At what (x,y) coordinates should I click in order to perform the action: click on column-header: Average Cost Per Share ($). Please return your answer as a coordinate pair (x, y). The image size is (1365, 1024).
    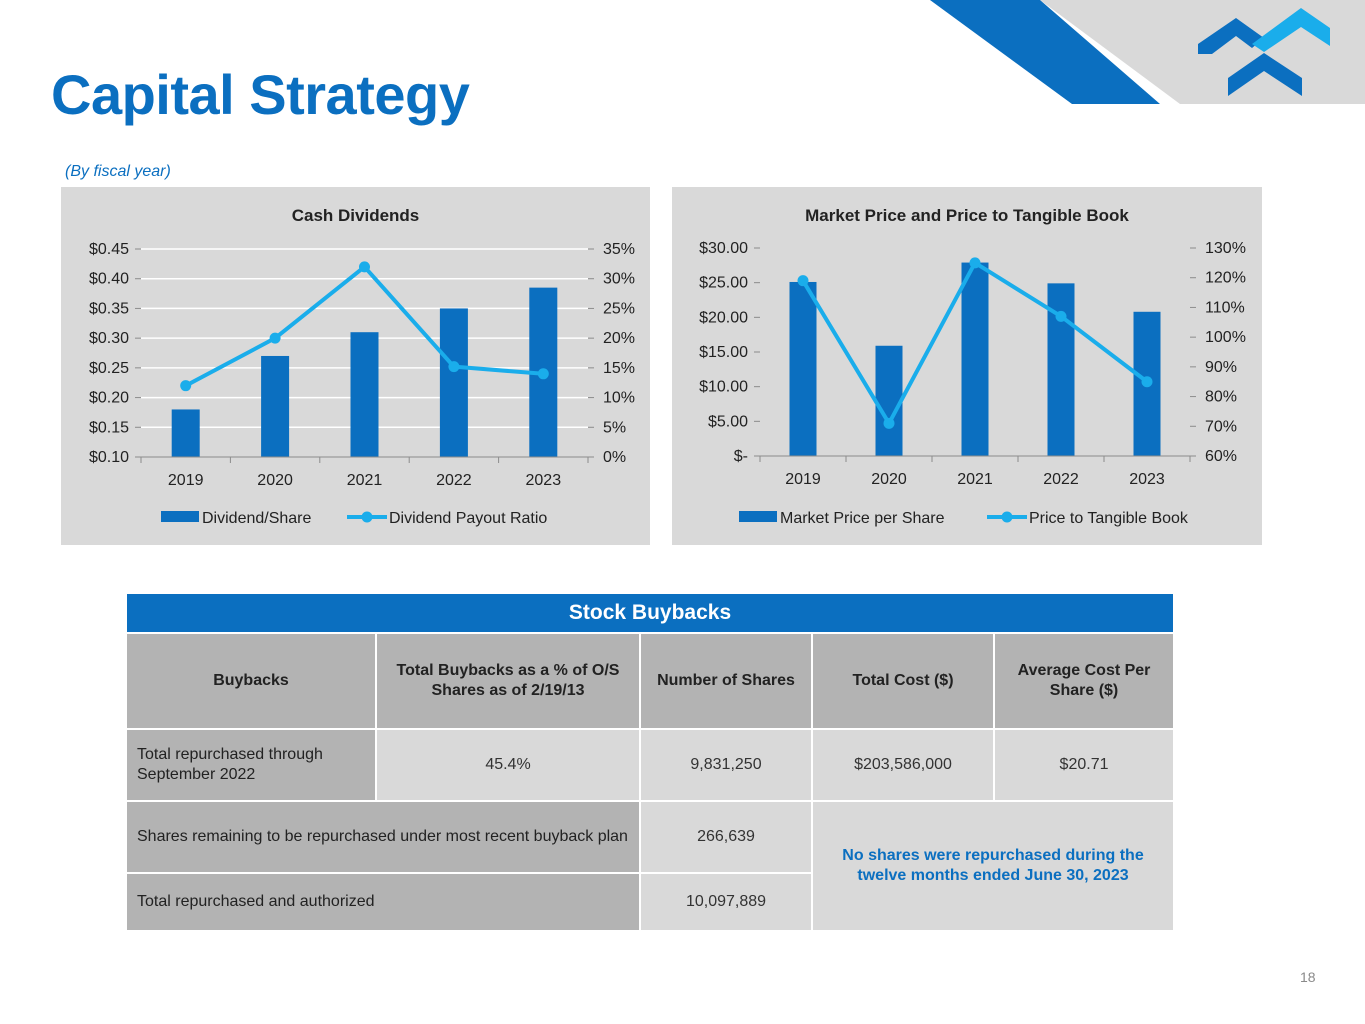
    Looking at the image, I should click on (1084, 681).